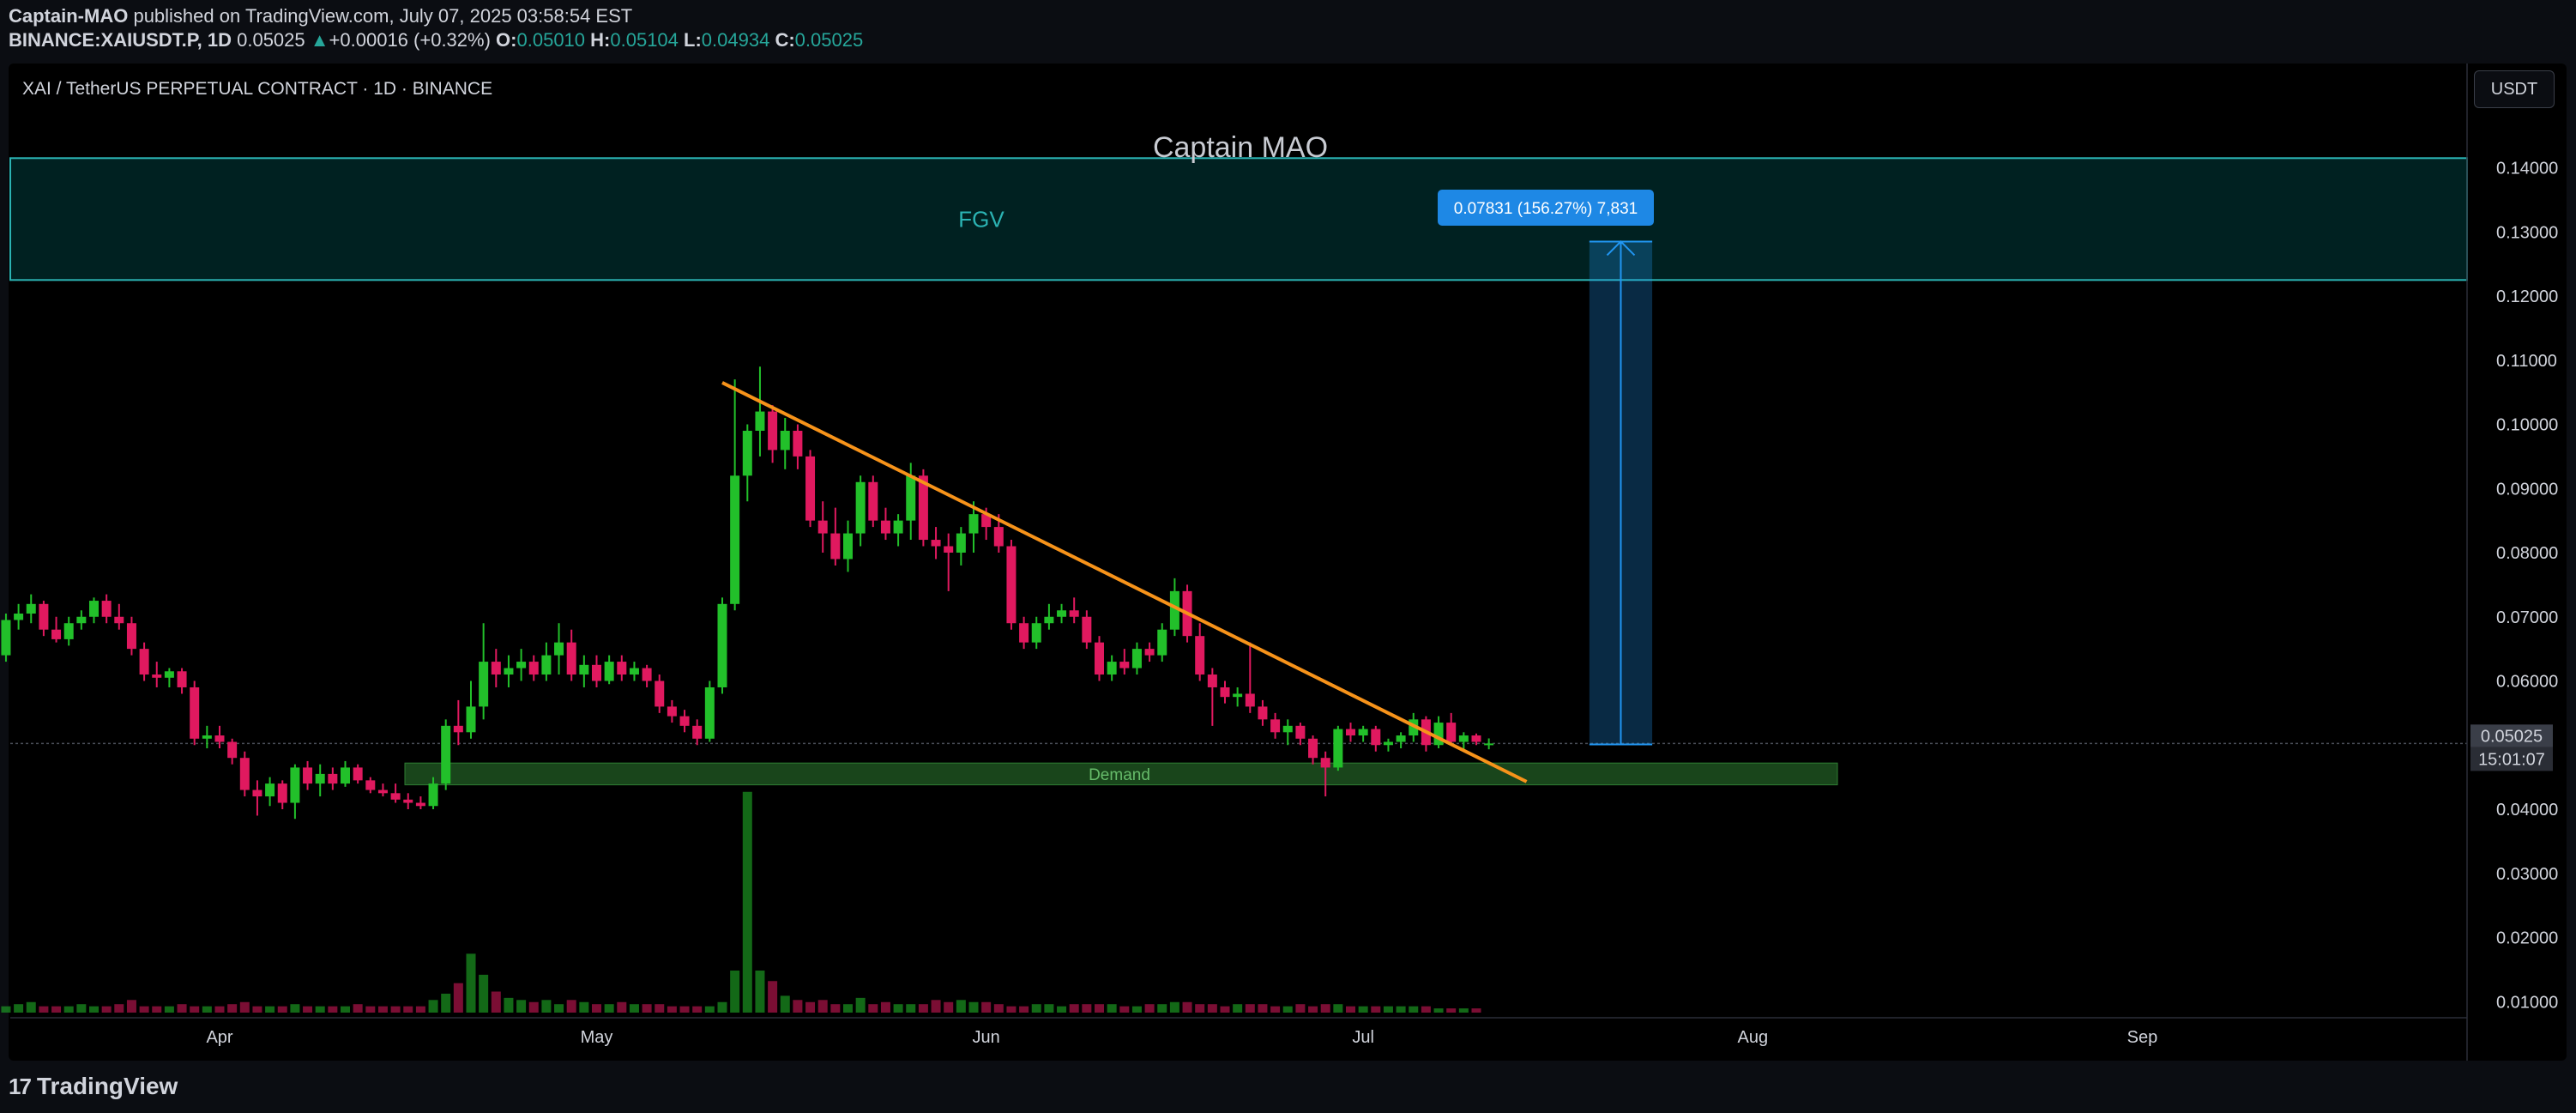  What do you see at coordinates (785, 40) in the screenshot?
I see `close-label: C:` at bounding box center [785, 40].